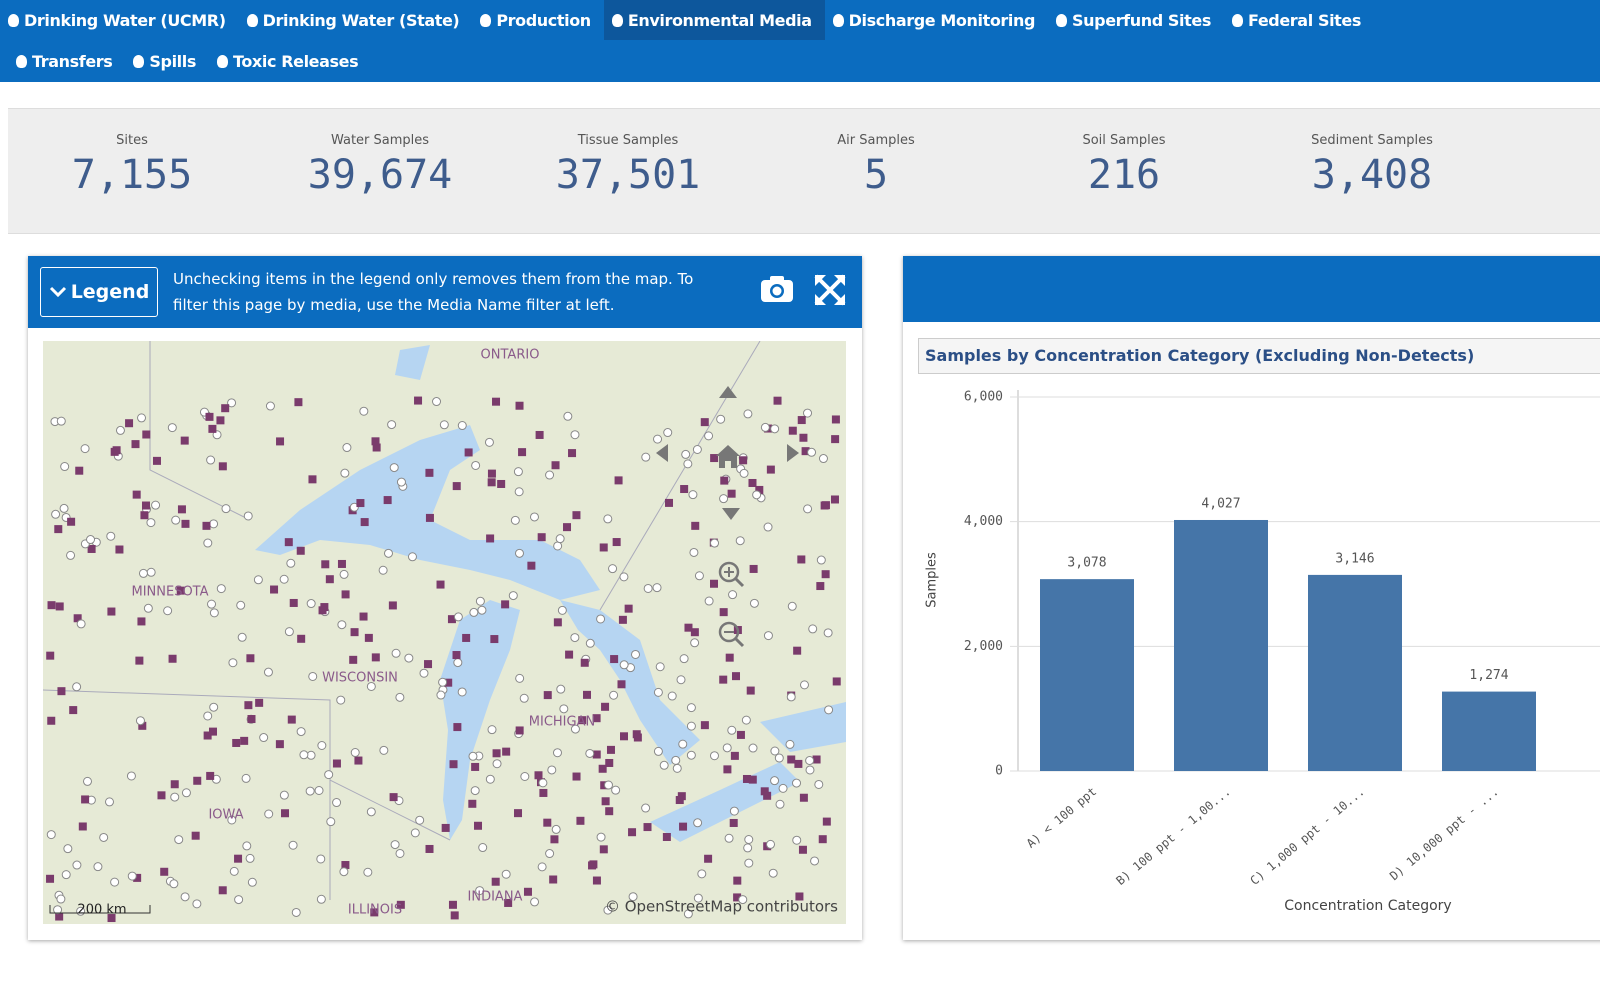 Image resolution: width=1600 pixels, height=1000 pixels. Describe the element at coordinates (714, 20) in the screenshot. I see `nav-tab: Environmental Media` at that location.